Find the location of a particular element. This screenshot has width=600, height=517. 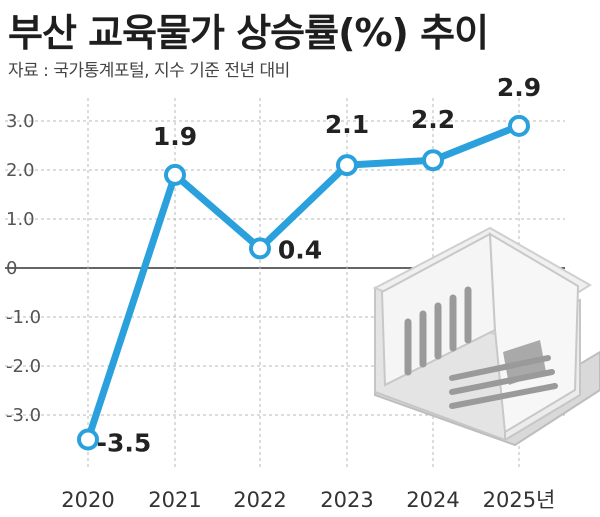

y-tick-label: 1.0 is located at coordinates (20, 219).